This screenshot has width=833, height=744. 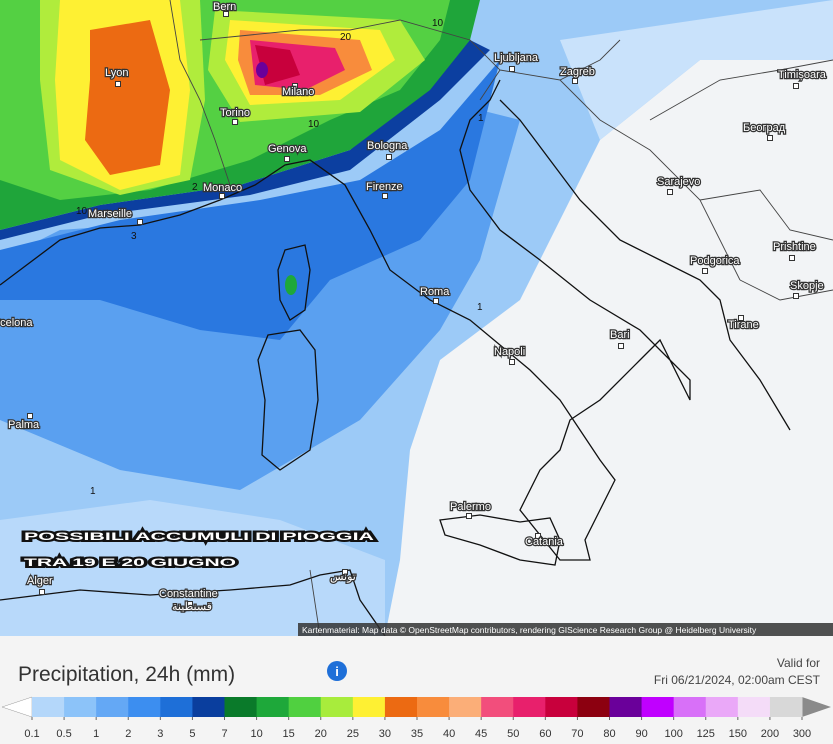 What do you see at coordinates (794, 247) in the screenshot?
I see `city-label: Prishtine` at bounding box center [794, 247].